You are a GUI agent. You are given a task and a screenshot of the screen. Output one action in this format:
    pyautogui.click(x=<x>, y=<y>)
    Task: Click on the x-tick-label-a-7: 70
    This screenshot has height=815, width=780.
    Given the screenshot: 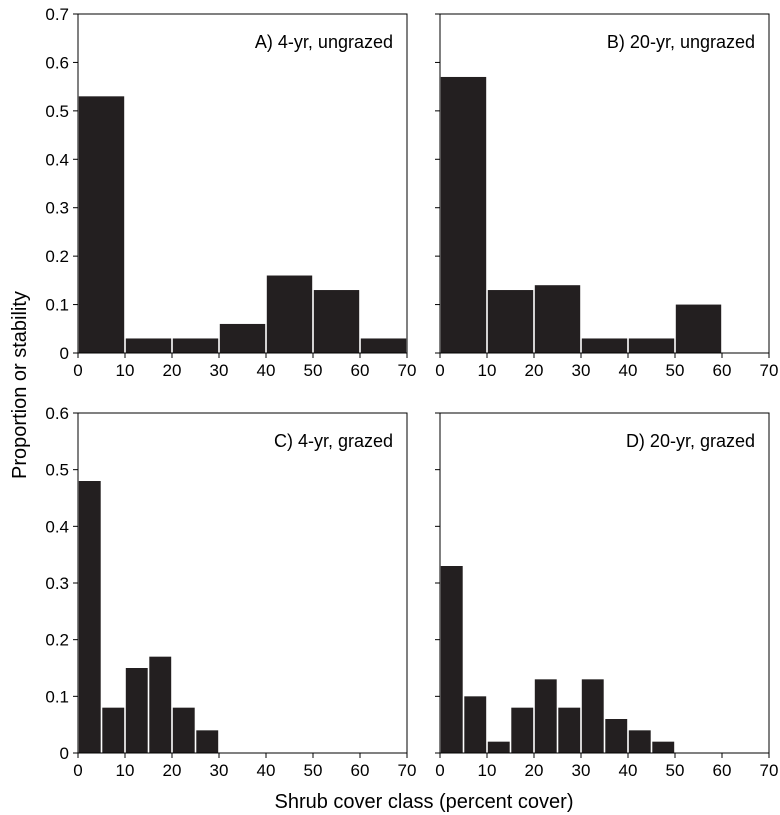 What is the action you would take?
    pyautogui.click(x=407, y=370)
    